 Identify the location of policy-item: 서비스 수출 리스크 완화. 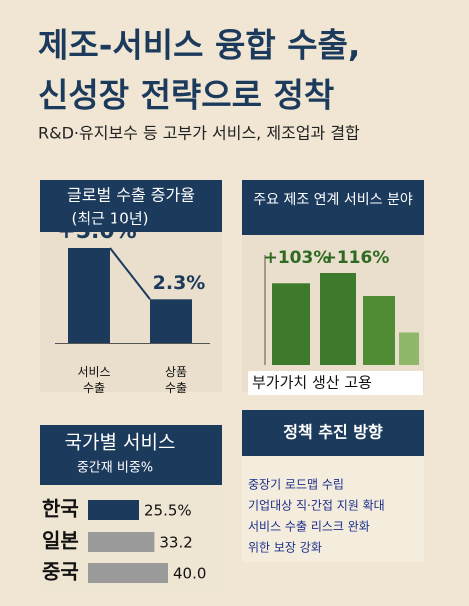
(309, 527).